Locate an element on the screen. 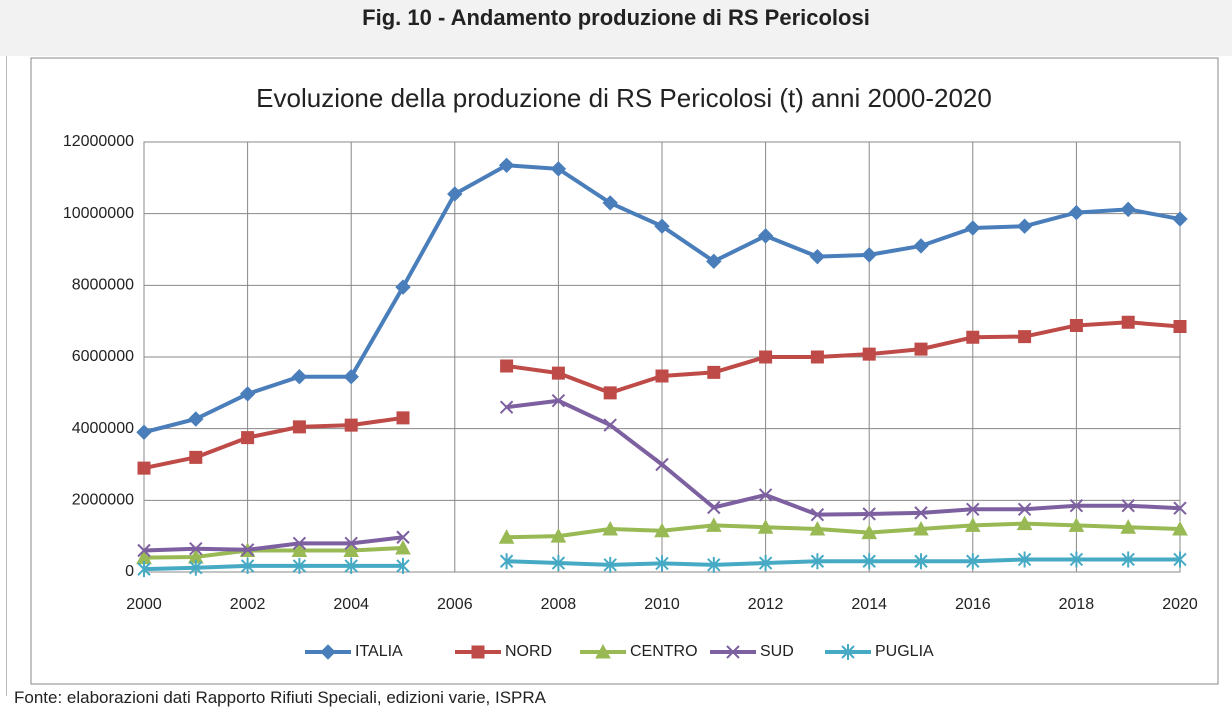 The height and width of the screenshot is (708, 1232). legend-label: NORD is located at coordinates (528, 651).